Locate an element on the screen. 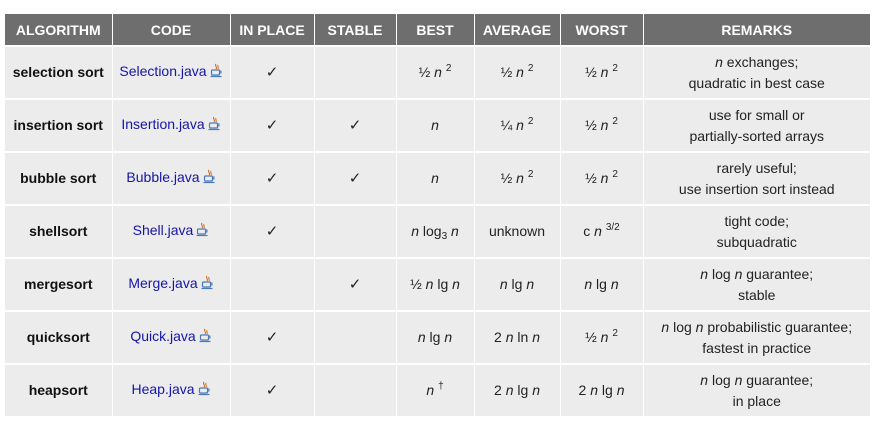 The height and width of the screenshot is (421, 876). header-worst: WORST is located at coordinates (602, 30).